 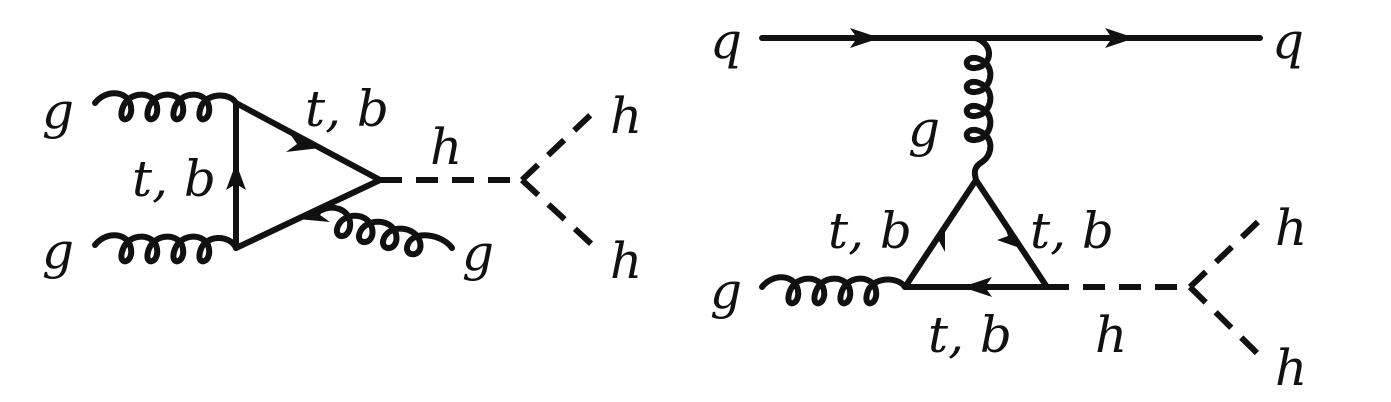 What do you see at coordinates (970, 335) in the screenshot?
I see `diagram-2-label-loop-bottom: t, b` at bounding box center [970, 335].